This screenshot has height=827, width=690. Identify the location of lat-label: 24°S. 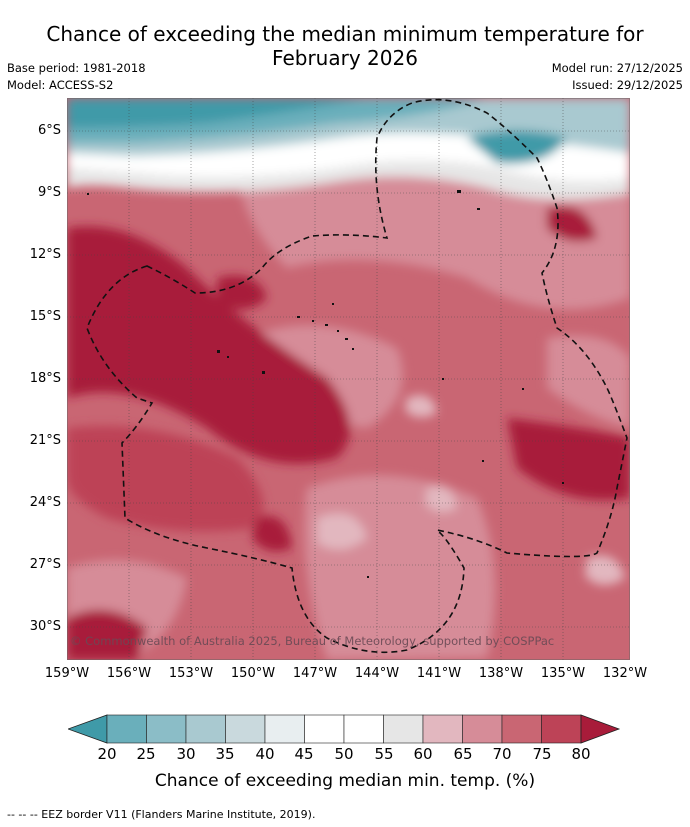
(45, 502).